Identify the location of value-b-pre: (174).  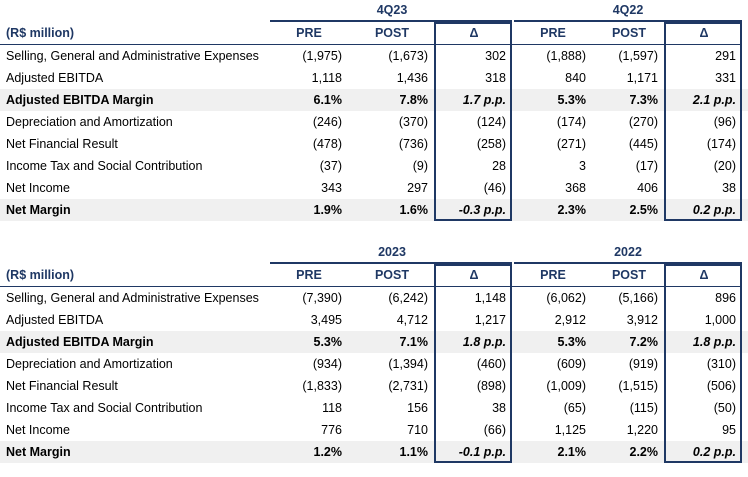
(571, 122).